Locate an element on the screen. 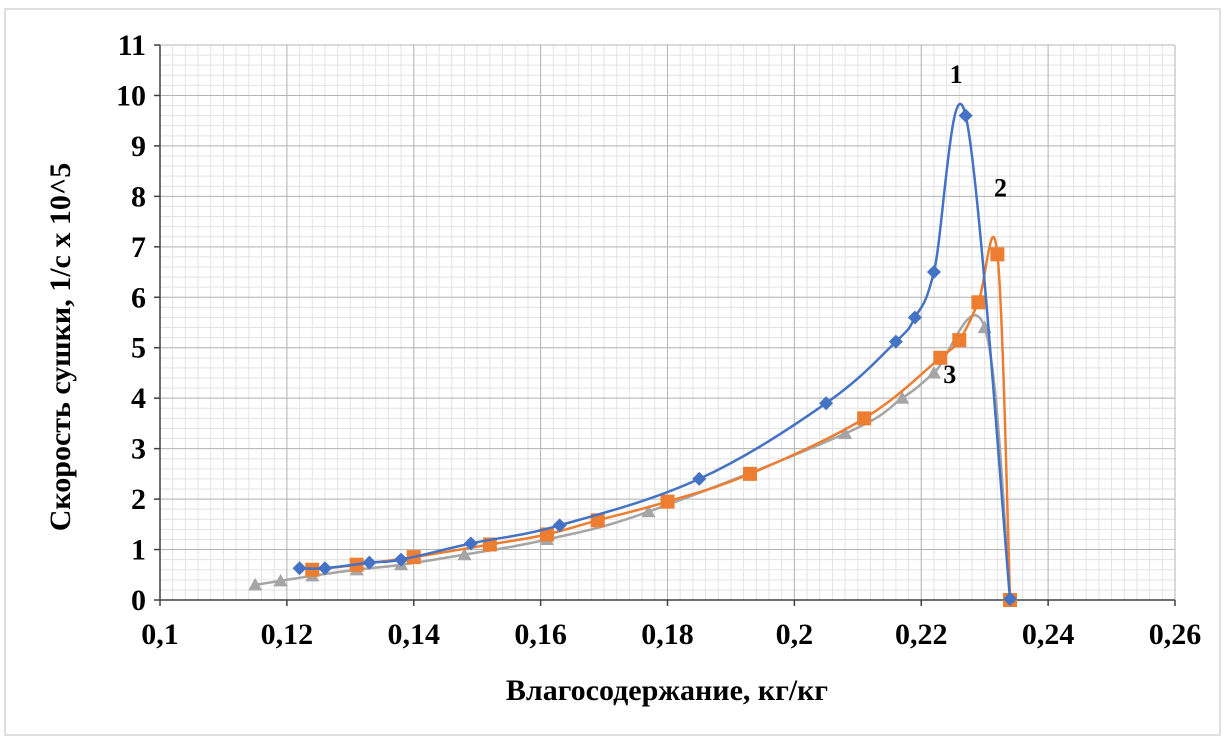 This screenshot has width=1225, height=745. x-tick-label: 0,12 is located at coordinates (287, 634).